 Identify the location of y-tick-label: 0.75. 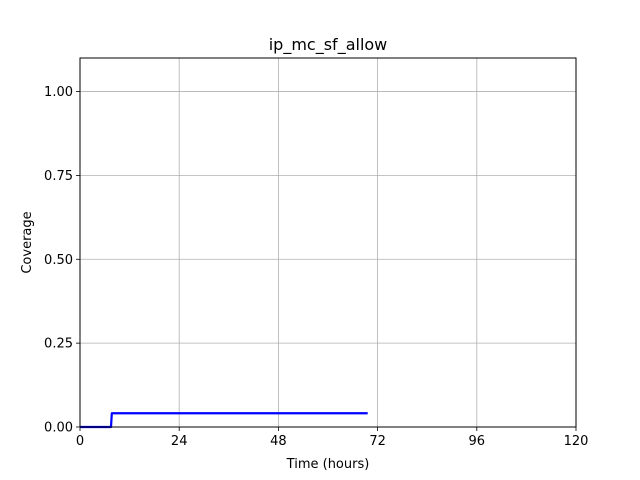
(58, 176).